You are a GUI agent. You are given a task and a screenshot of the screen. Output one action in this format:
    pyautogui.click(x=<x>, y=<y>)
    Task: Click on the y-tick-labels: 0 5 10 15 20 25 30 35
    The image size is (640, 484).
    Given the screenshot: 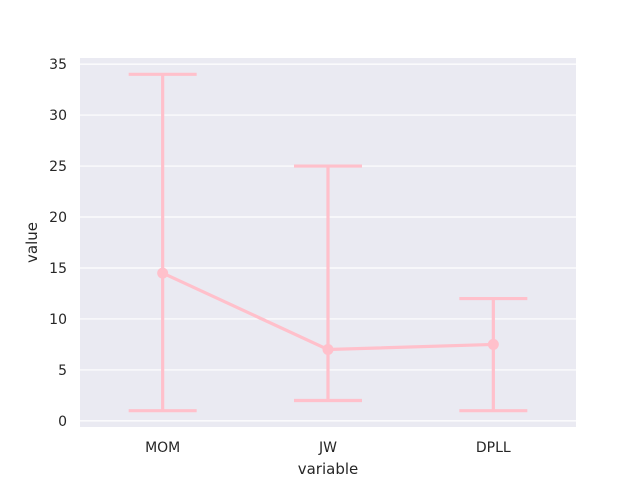 What is the action you would take?
    pyautogui.click(x=58, y=243)
    